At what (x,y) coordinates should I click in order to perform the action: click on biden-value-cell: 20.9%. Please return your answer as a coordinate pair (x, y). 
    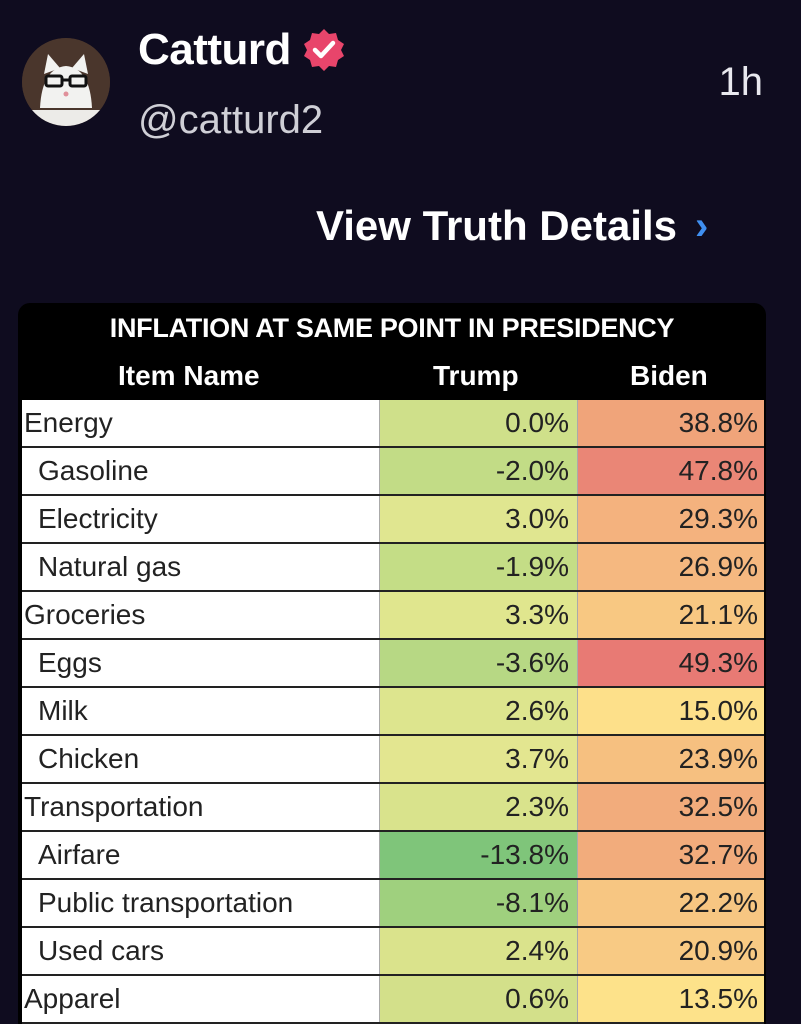
    Looking at the image, I should click on (671, 951).